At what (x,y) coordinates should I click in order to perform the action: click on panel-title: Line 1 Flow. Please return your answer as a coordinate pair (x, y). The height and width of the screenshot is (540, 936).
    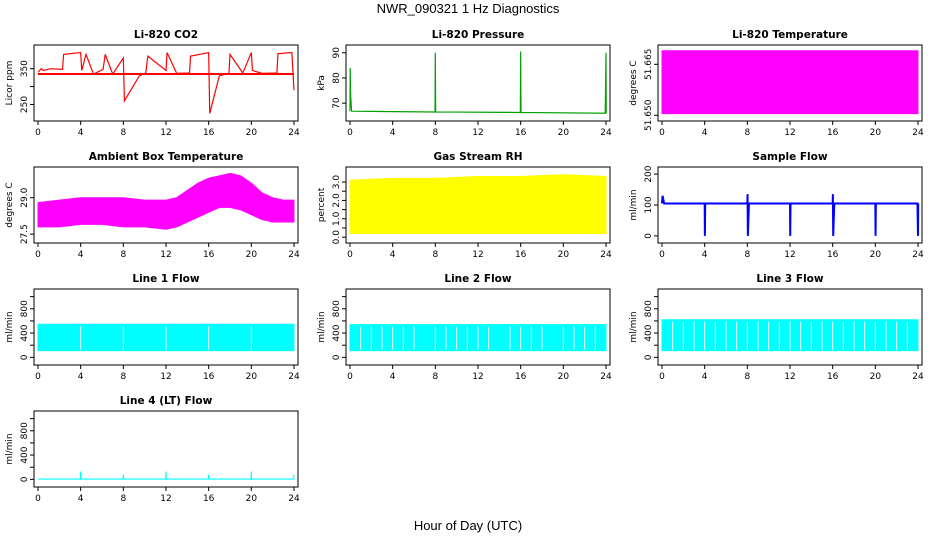
    Looking at the image, I should click on (165, 279).